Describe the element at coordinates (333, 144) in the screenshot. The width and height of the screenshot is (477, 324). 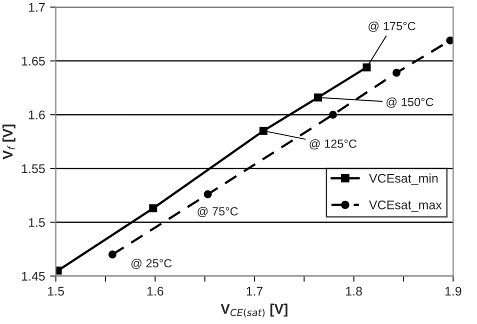
I see `annotation: @ 125°C` at that location.